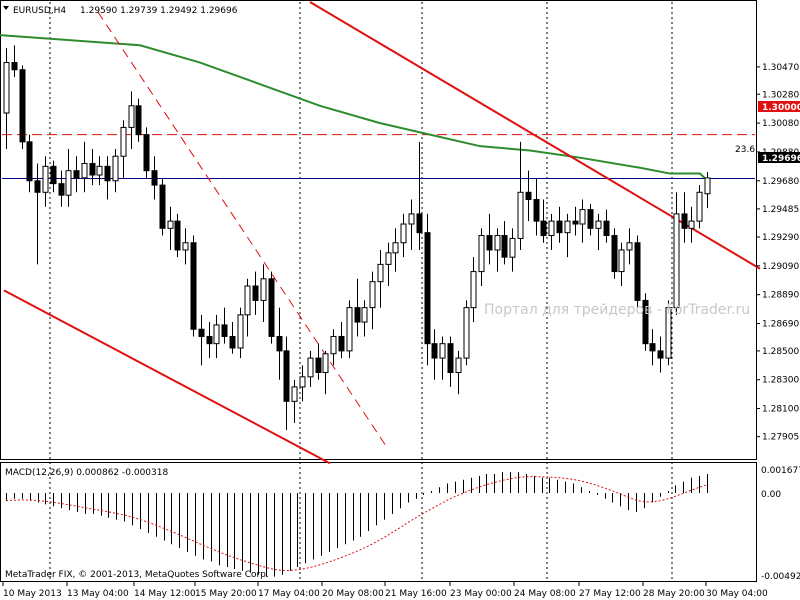 This screenshot has height=600, width=800. I want to click on y-tick-label: 1.28100, so click(780, 410).